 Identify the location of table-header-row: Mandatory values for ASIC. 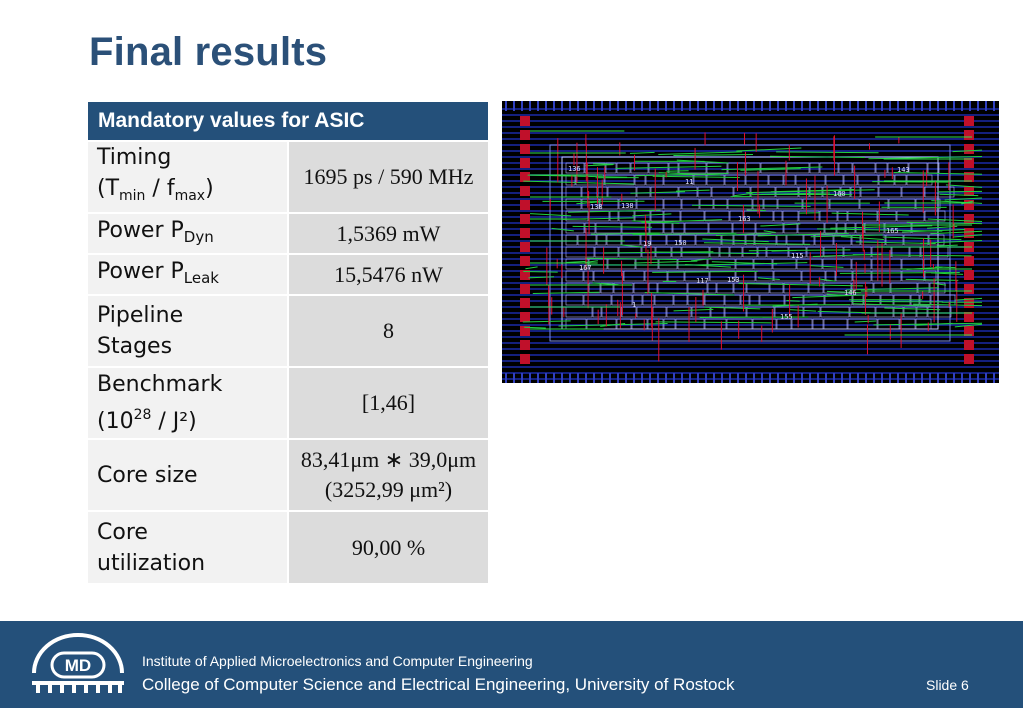
(288, 121).